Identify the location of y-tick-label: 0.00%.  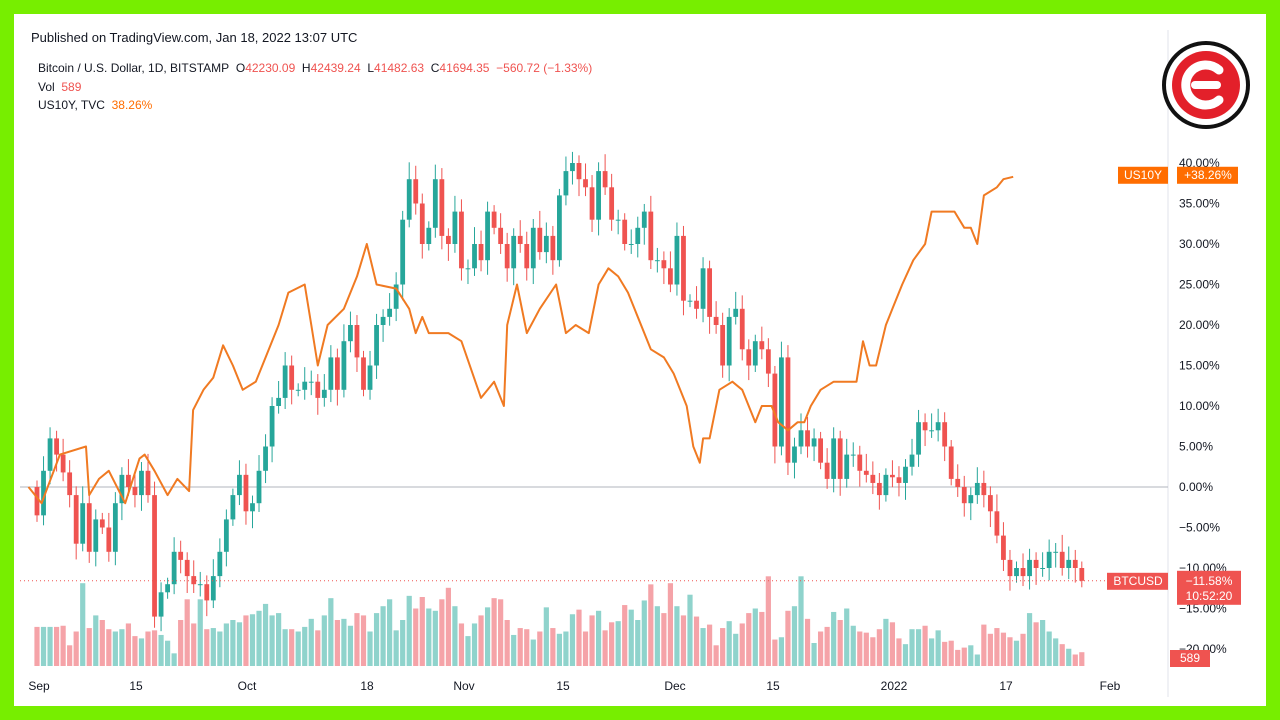
(1196, 487).